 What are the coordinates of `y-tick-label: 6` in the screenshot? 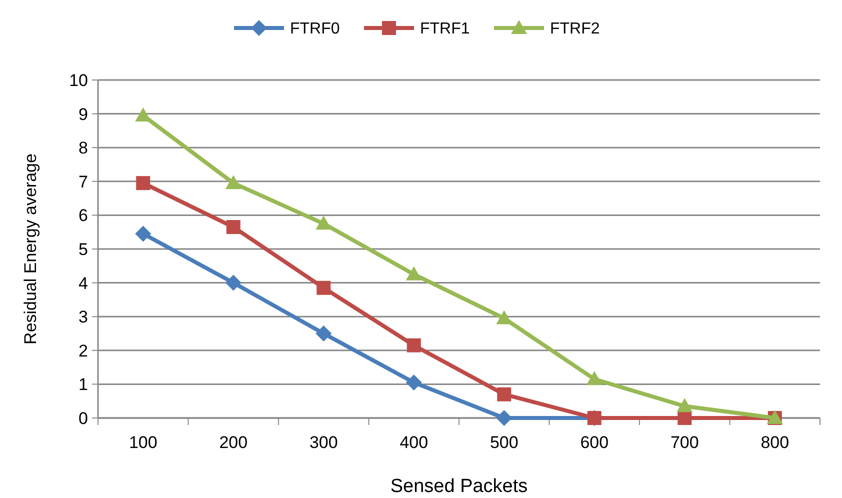 It's located at (83, 216).